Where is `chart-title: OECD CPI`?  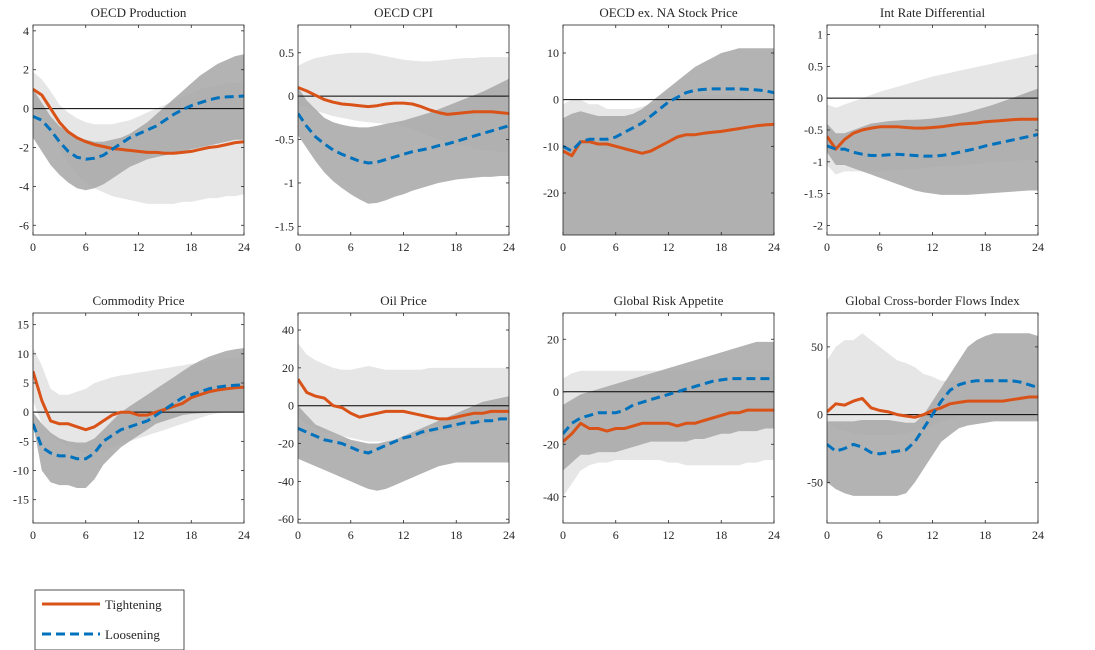 chart-title: OECD CPI is located at coordinates (403, 12).